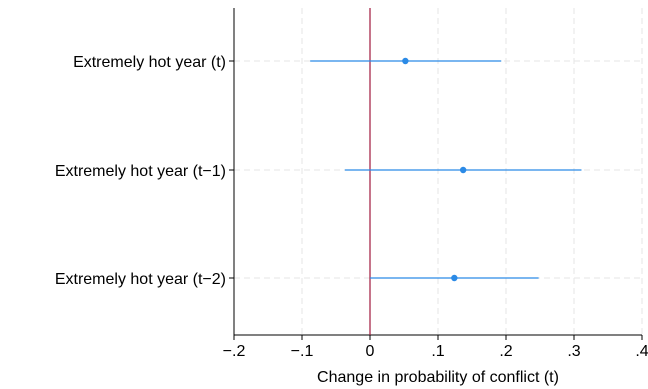  What do you see at coordinates (140, 171) in the screenshot?
I see `y-tick-label: Extremely hot year (t−1)` at bounding box center [140, 171].